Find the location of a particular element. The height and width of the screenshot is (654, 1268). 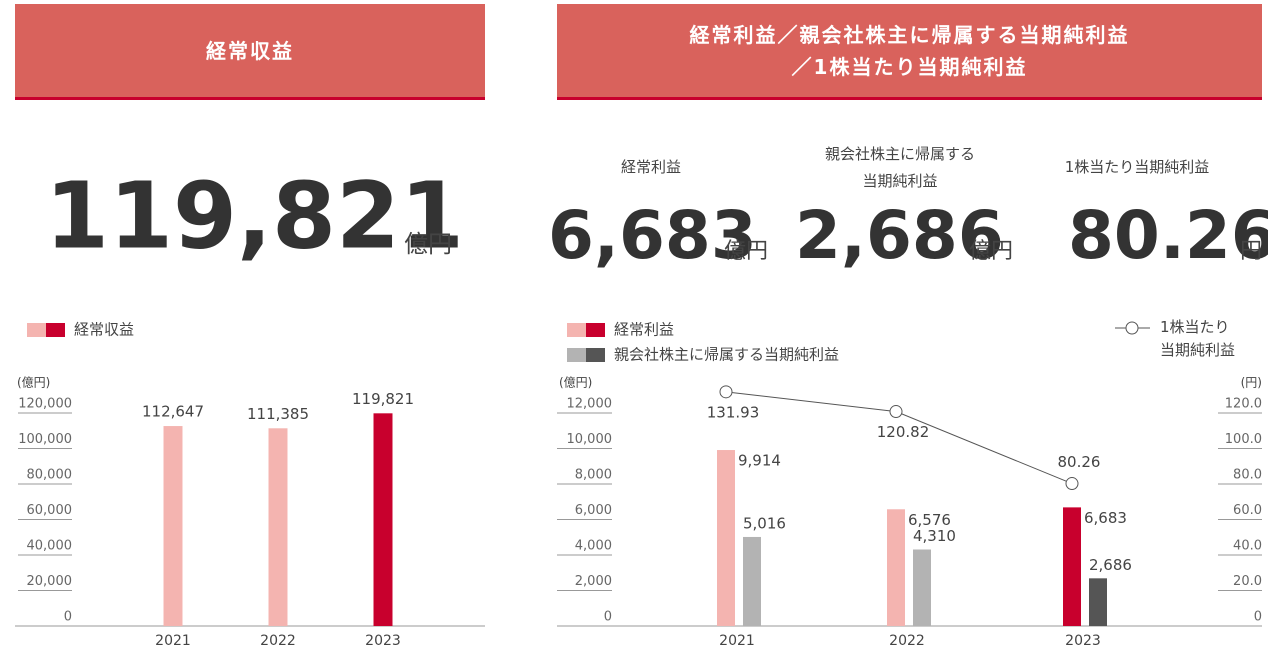

value-label: 9,914 is located at coordinates (759, 461).